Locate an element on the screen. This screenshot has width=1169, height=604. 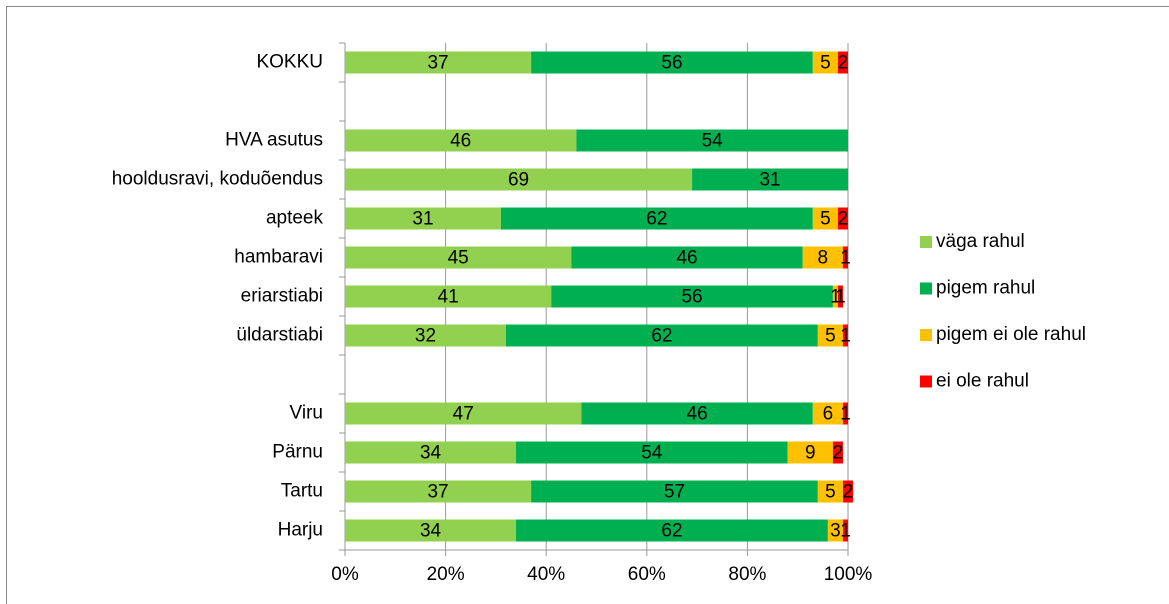
data-label: 45 is located at coordinates (458, 258).